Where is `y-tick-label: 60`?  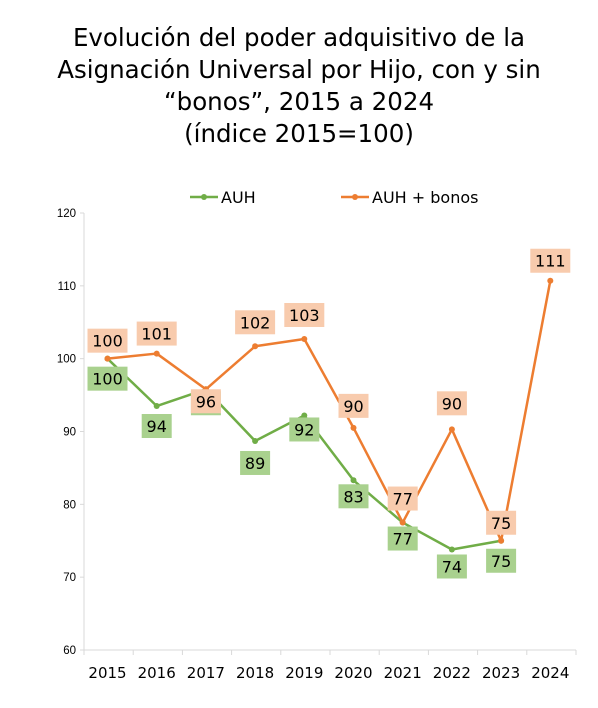
y-tick-label: 60 is located at coordinates (69, 651).